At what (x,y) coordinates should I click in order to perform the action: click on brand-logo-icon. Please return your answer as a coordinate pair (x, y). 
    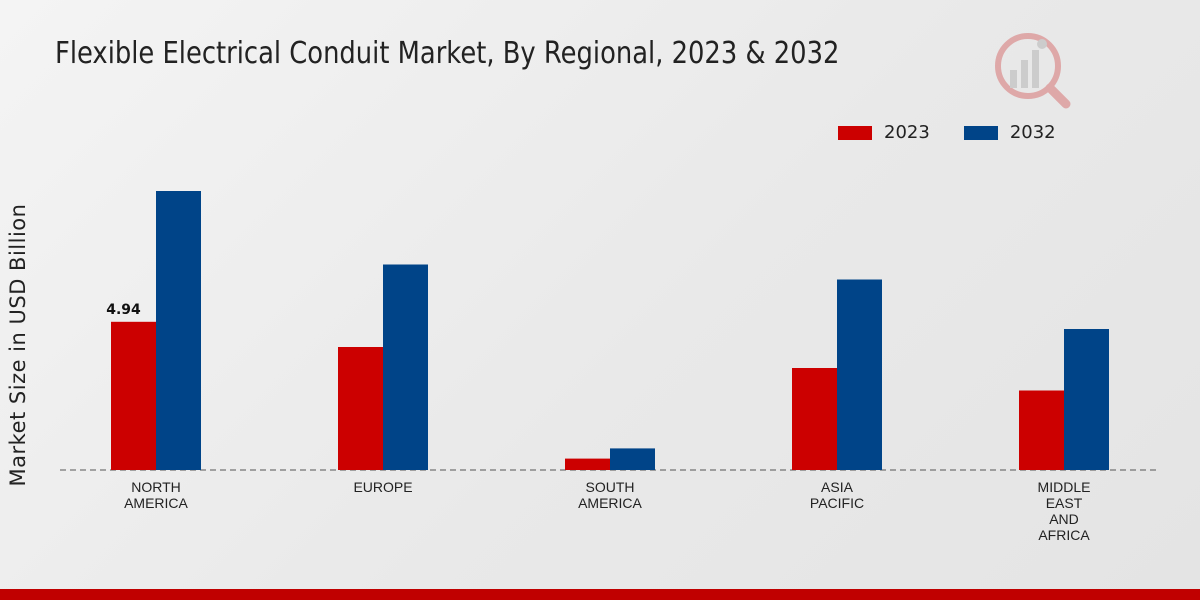
    Looking at the image, I should click on (1033, 71).